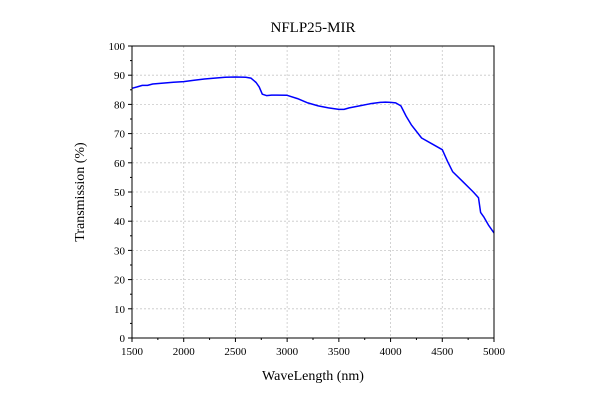  What do you see at coordinates (184, 352) in the screenshot?
I see `x-tick-label: 2000` at bounding box center [184, 352].